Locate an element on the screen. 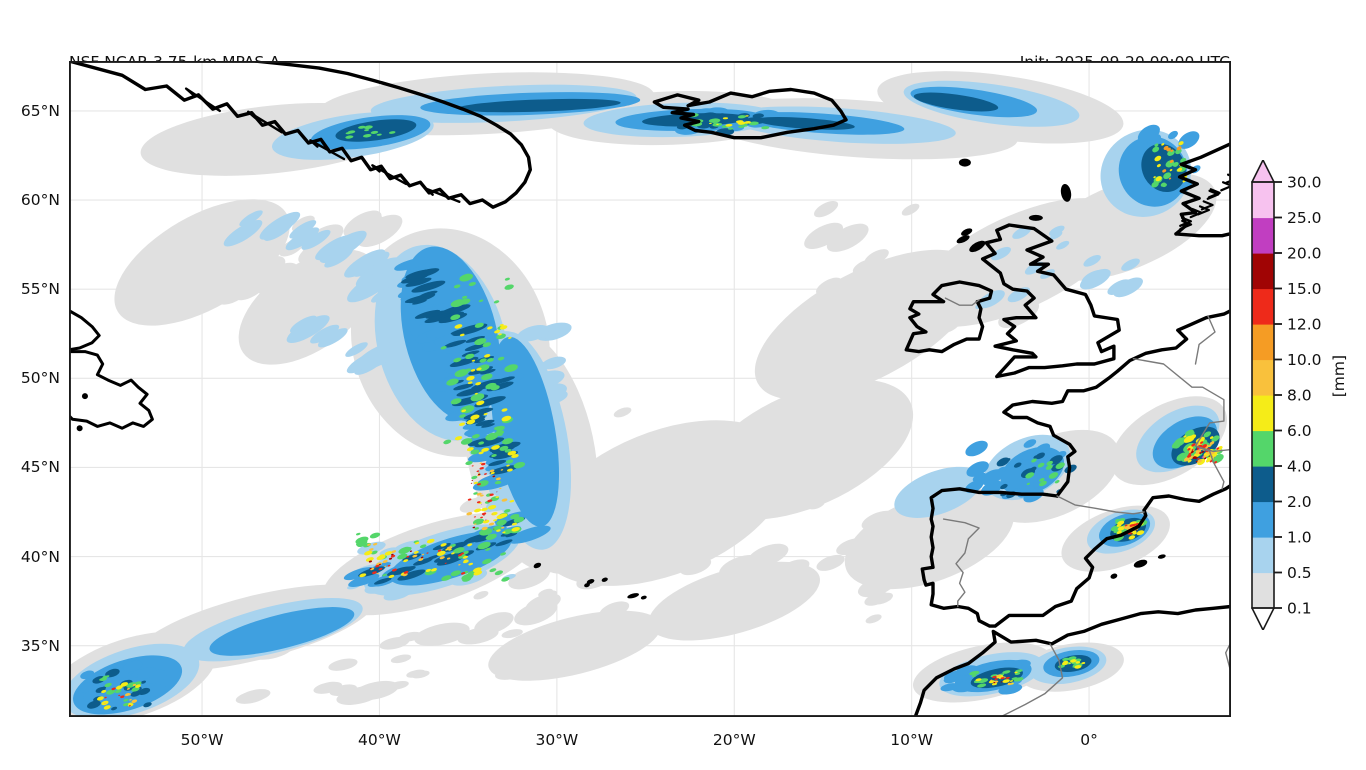  colorbar-tick-1.0: 1.0 is located at coordinates (1299, 538).